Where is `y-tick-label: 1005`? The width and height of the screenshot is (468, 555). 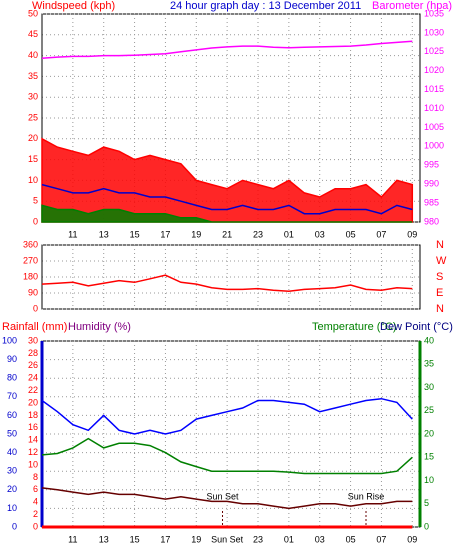 y-tick-label: 1005 is located at coordinates (434, 127).